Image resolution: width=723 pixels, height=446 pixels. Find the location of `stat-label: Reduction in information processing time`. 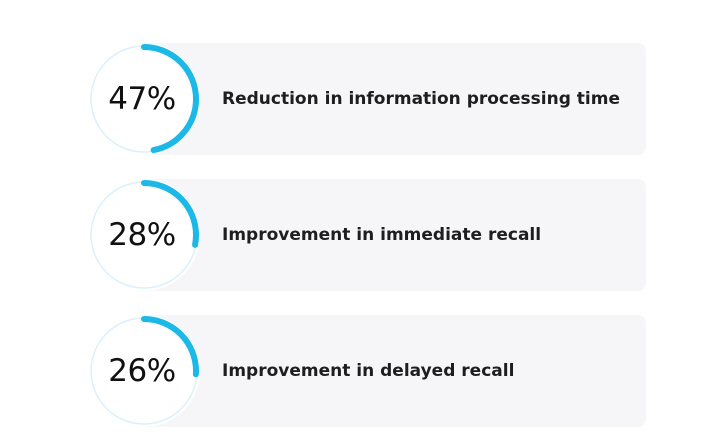

stat-label: Reduction in information processing time is located at coordinates (421, 99).